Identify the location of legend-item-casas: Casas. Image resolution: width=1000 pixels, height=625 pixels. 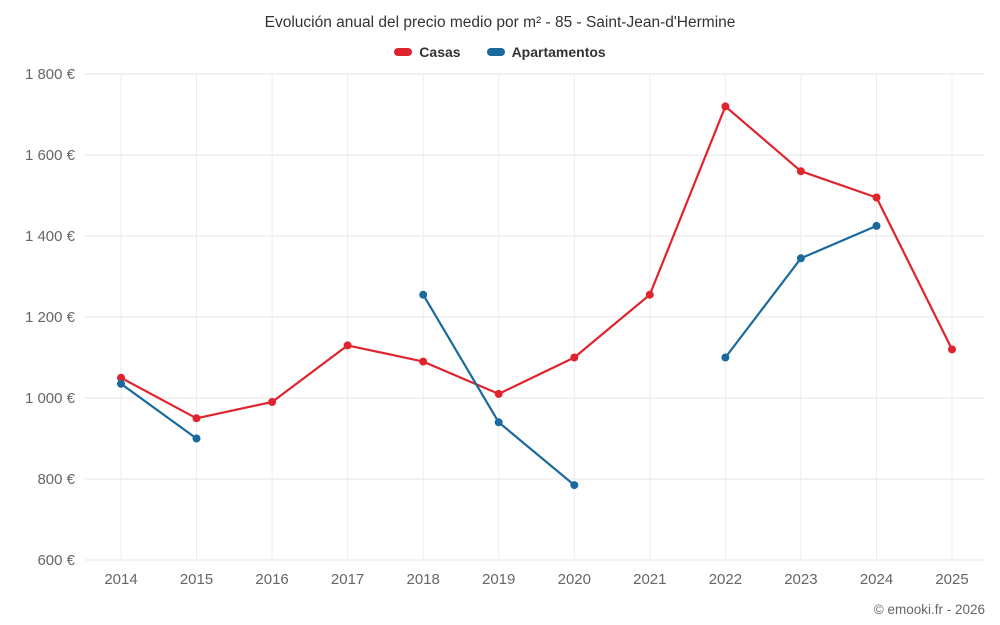
(427, 52).